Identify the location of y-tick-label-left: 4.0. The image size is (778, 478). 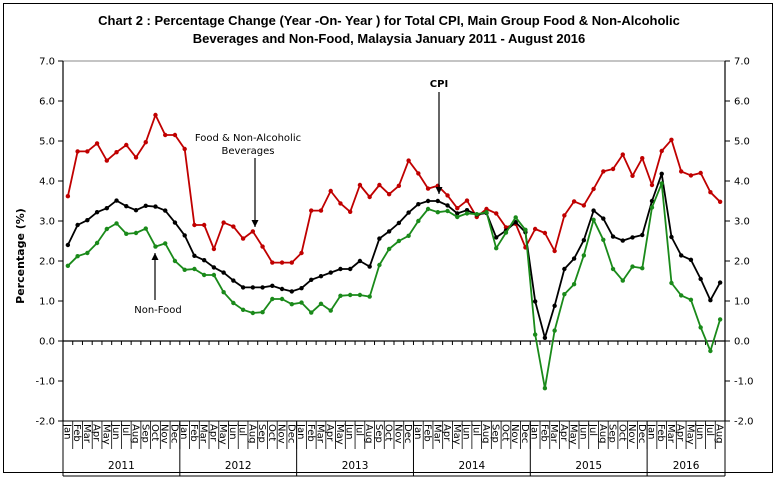
(47, 182).